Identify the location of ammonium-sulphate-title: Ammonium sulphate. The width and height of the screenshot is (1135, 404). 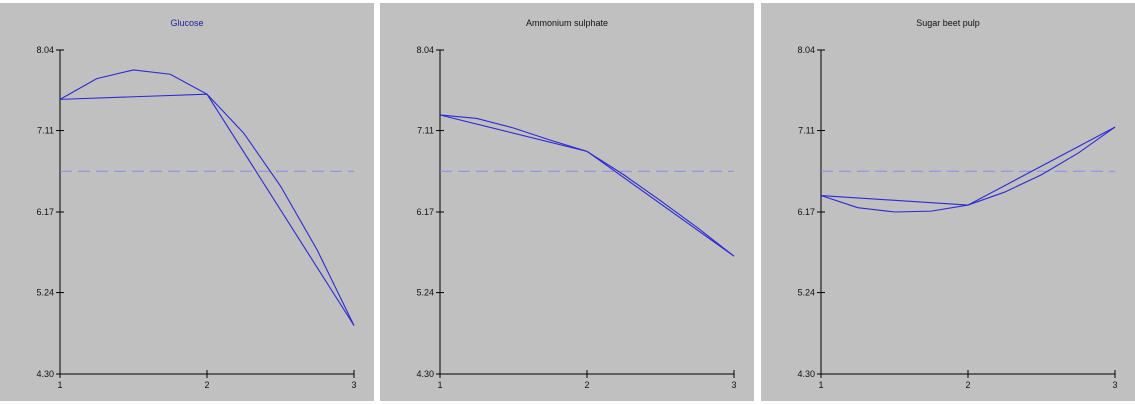
(567, 23).